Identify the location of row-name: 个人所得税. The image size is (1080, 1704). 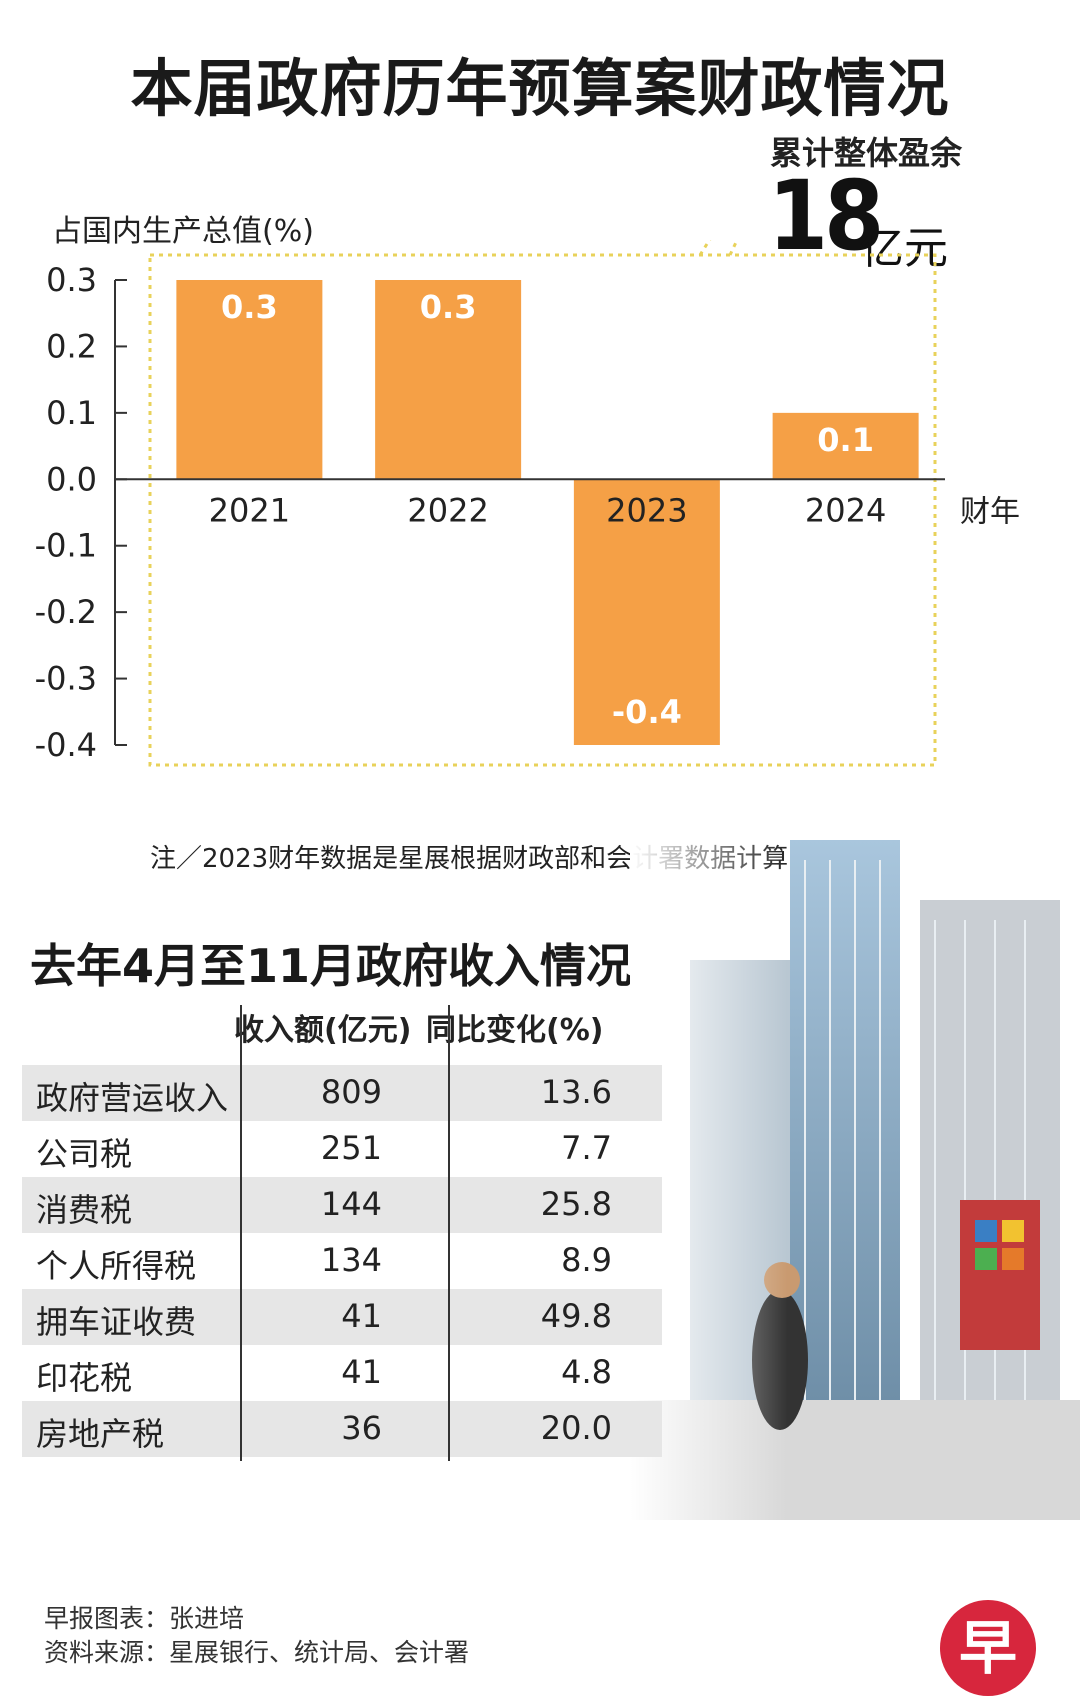
(116, 1266).